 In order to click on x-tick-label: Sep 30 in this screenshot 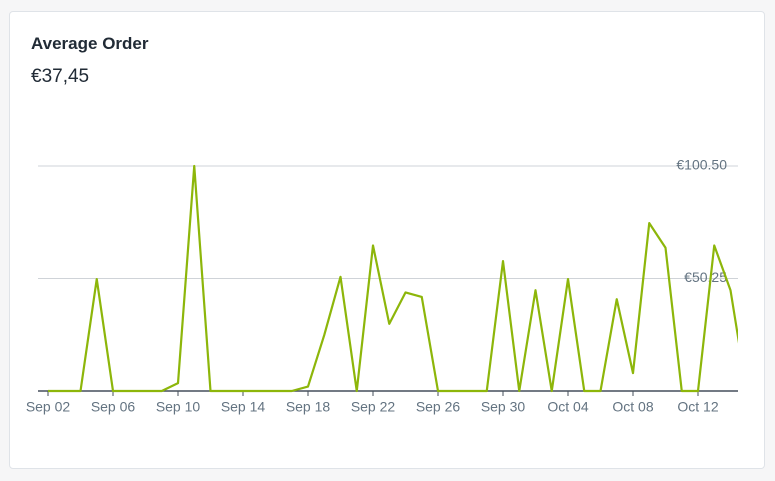, I will do `click(503, 407)`.